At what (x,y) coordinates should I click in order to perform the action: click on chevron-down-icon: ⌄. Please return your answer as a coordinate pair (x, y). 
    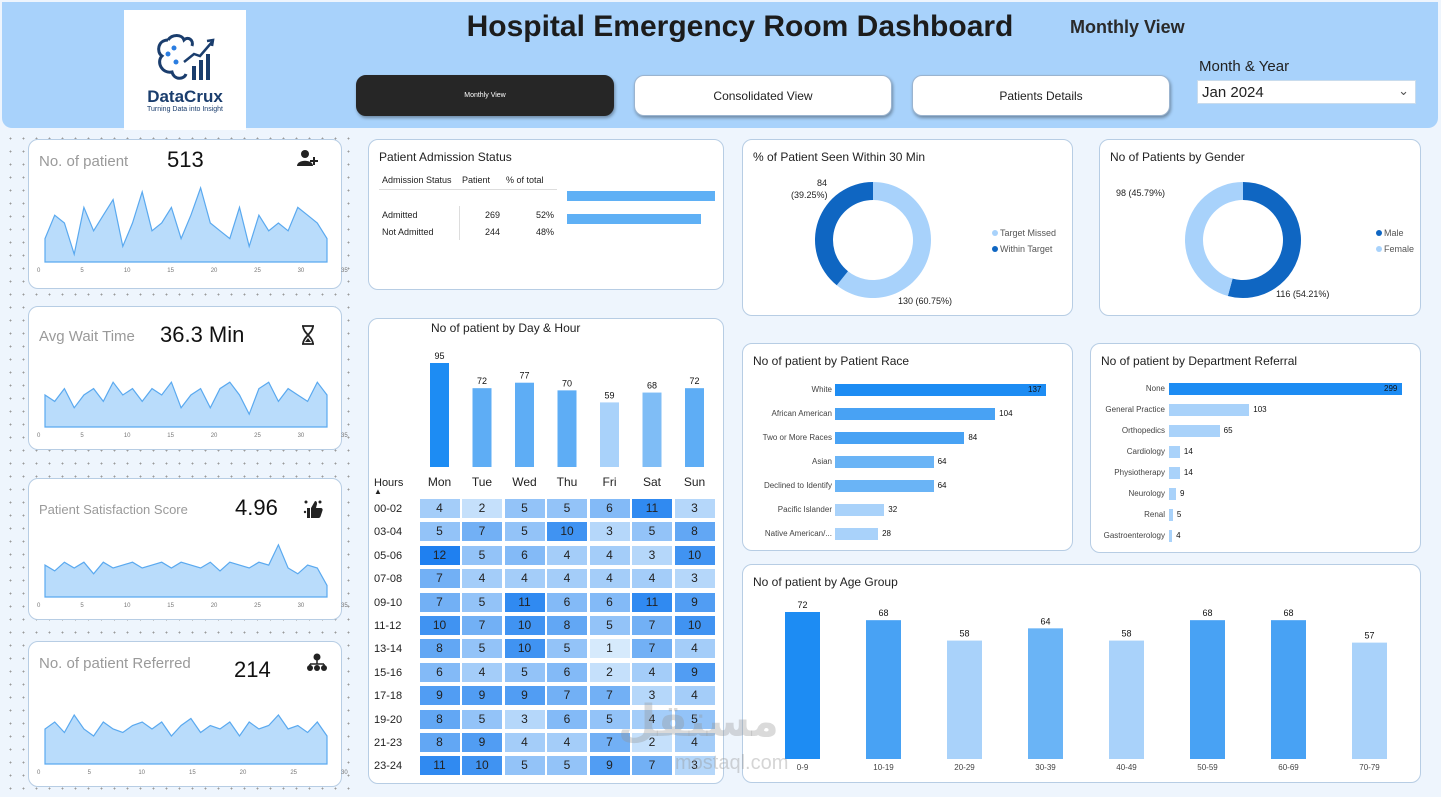
    Looking at the image, I should click on (1403, 90).